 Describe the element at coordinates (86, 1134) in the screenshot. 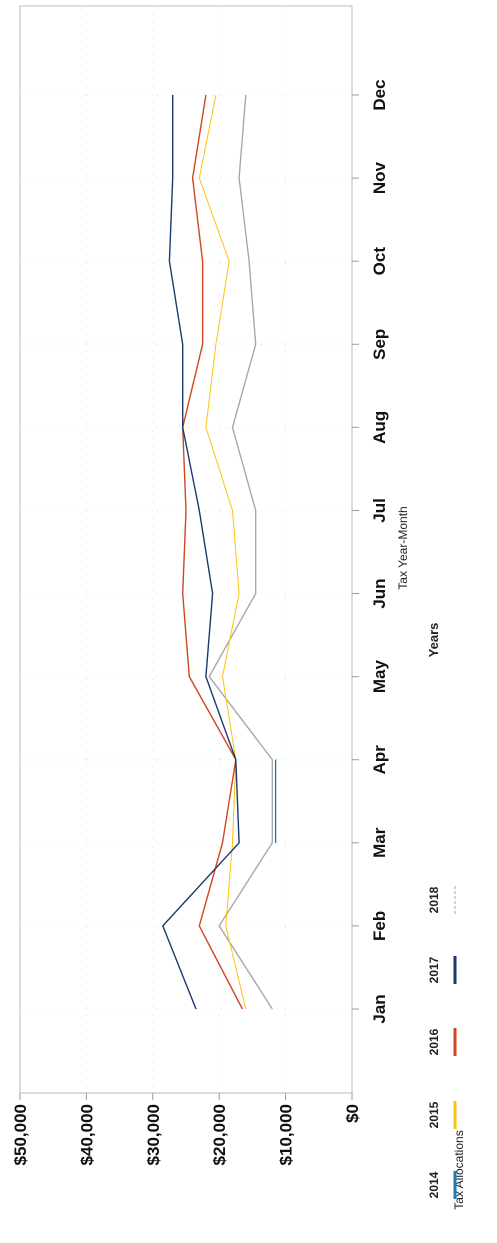

I see `y-tick-label: $40,000` at that location.